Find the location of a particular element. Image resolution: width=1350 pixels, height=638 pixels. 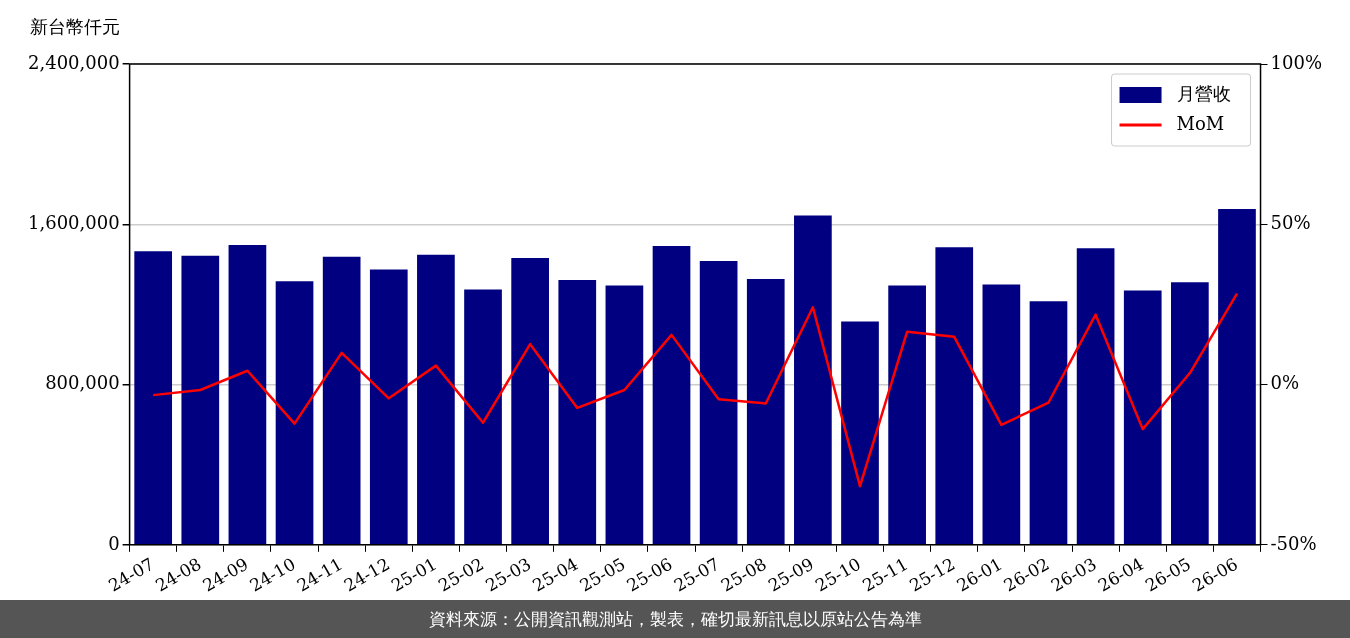

y-tick-label: 0 is located at coordinates (114, 543).